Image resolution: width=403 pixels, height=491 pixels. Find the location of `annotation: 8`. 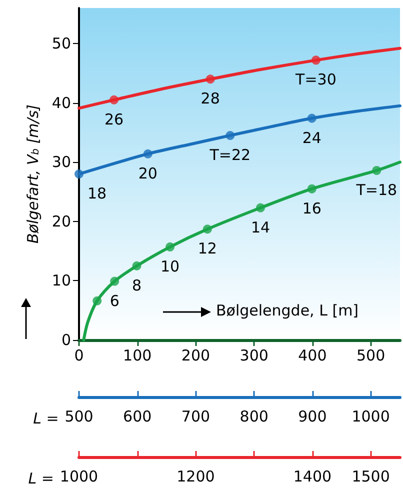

annotation: 8 is located at coordinates (137, 285).